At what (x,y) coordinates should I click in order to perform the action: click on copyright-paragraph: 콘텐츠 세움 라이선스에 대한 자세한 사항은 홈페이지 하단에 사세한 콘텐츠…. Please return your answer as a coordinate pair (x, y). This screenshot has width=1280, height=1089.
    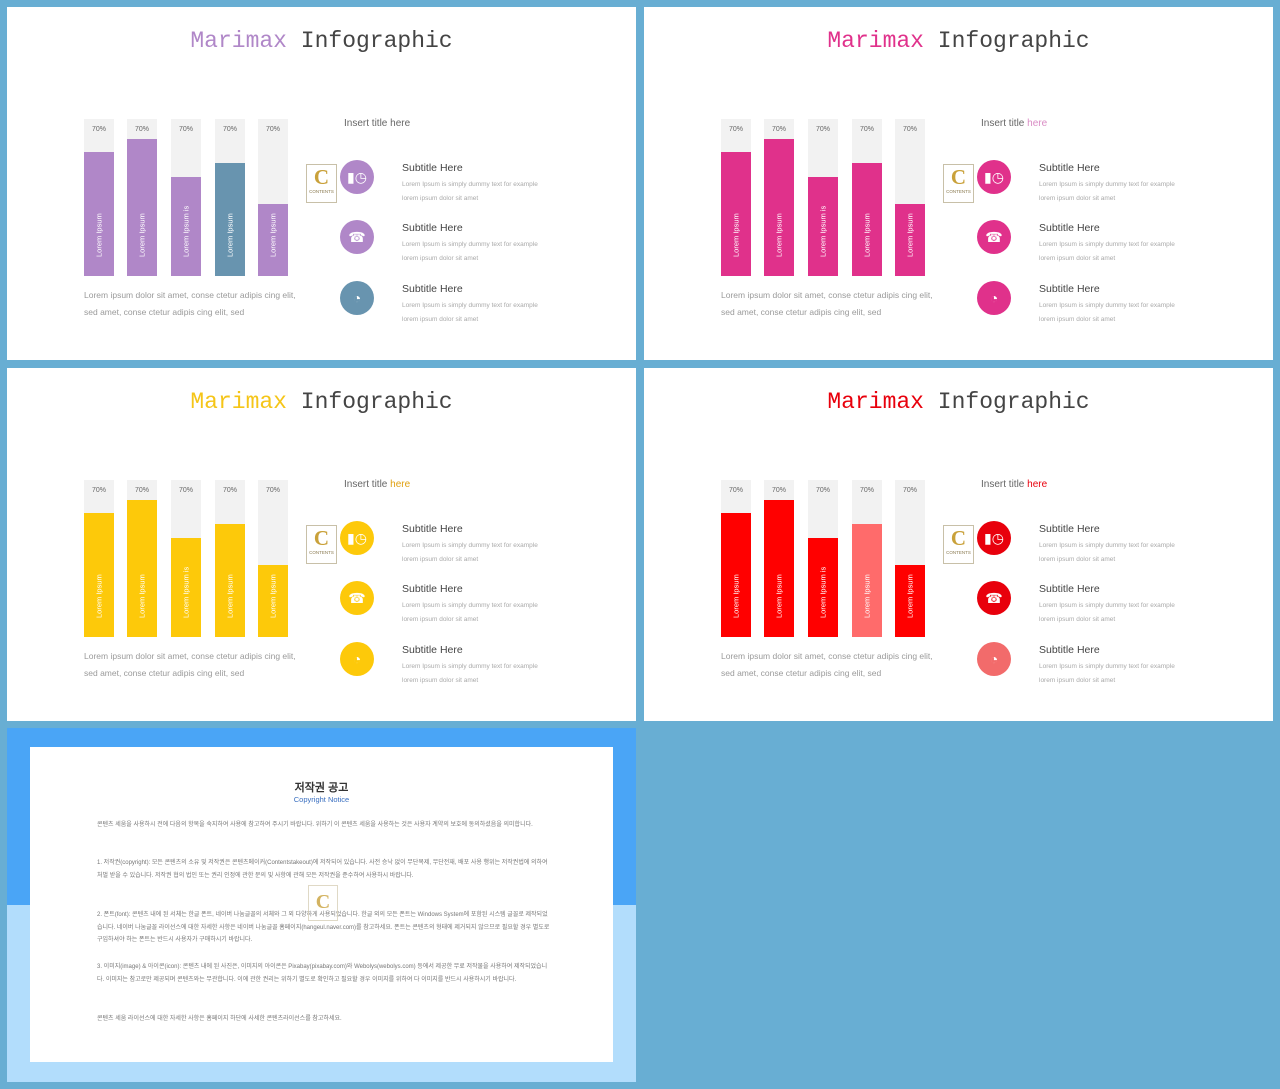
    Looking at the image, I should click on (219, 1019).